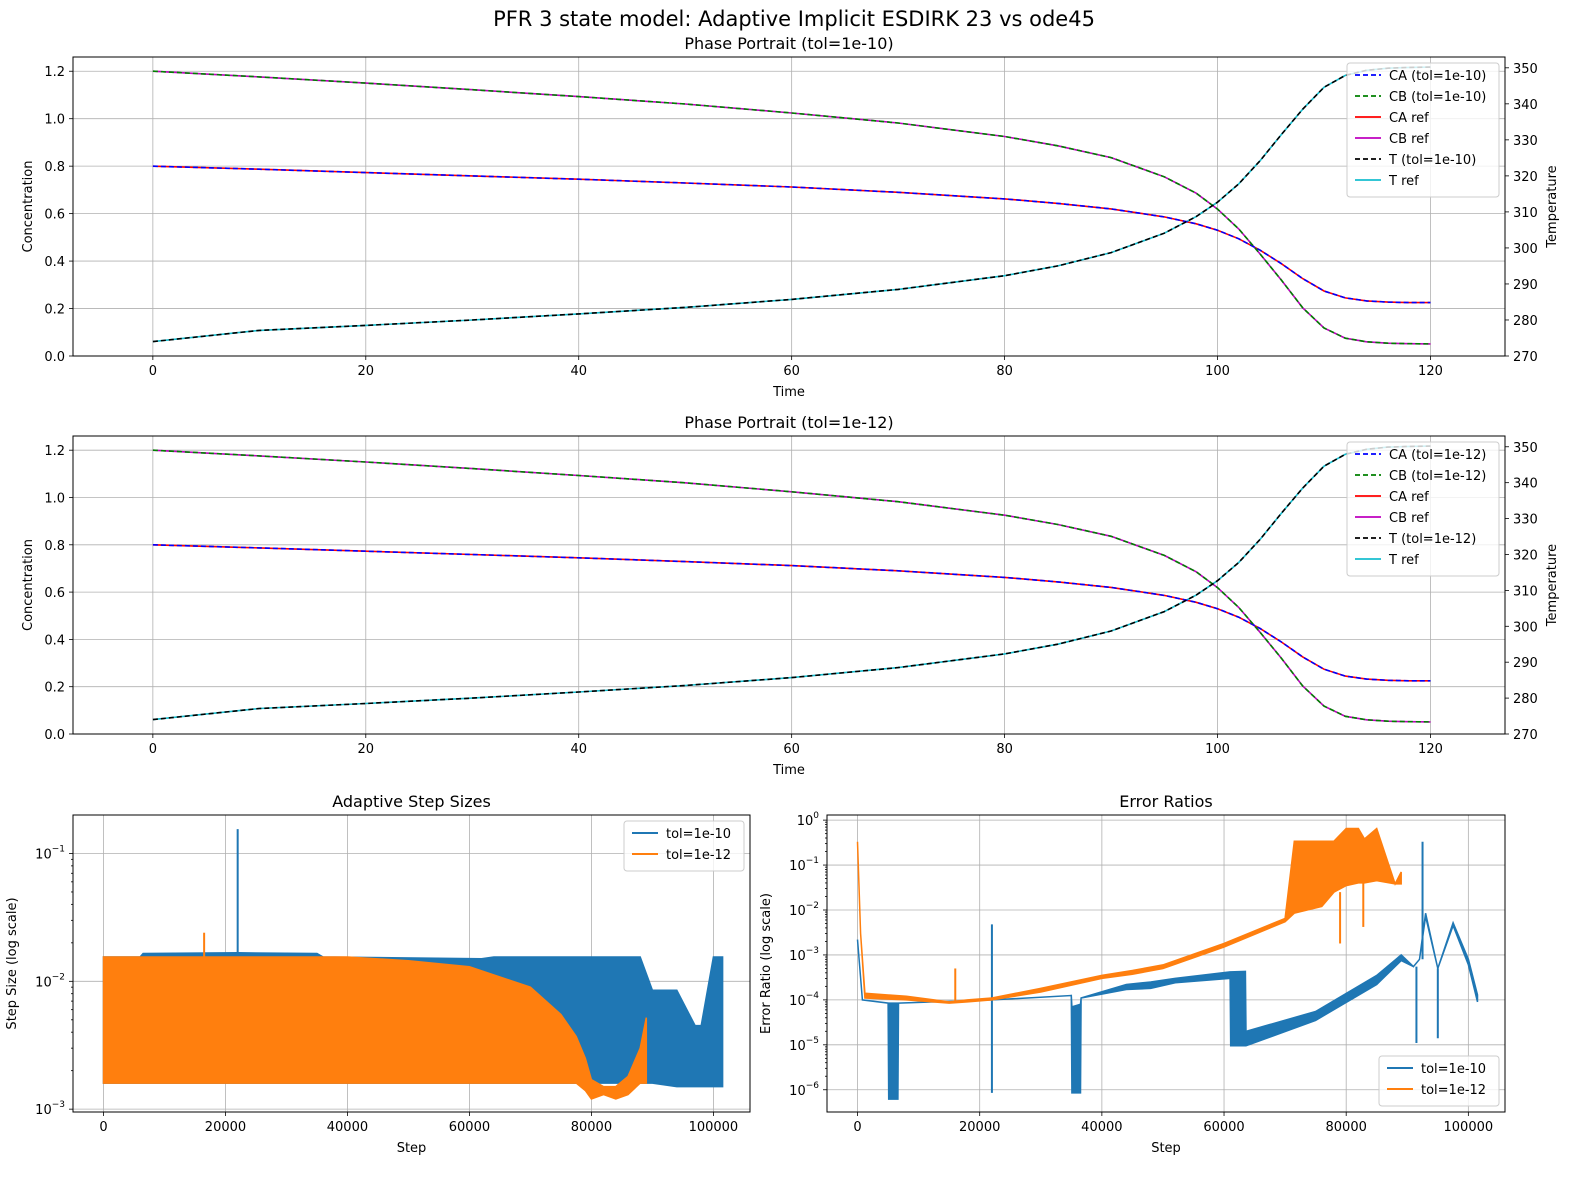  Describe the element at coordinates (12, 963) in the screenshot. I see `y-axis-label: Step Size (log scale)` at that location.